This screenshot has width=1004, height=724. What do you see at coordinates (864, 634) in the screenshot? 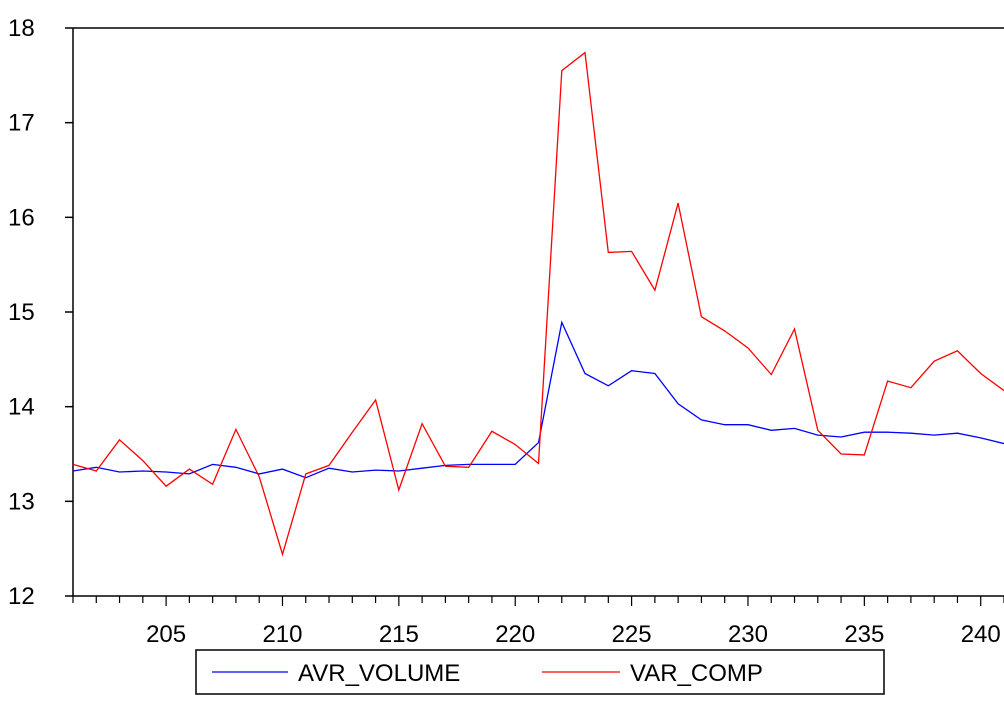
I see `x-tick-label: 235` at bounding box center [864, 634].